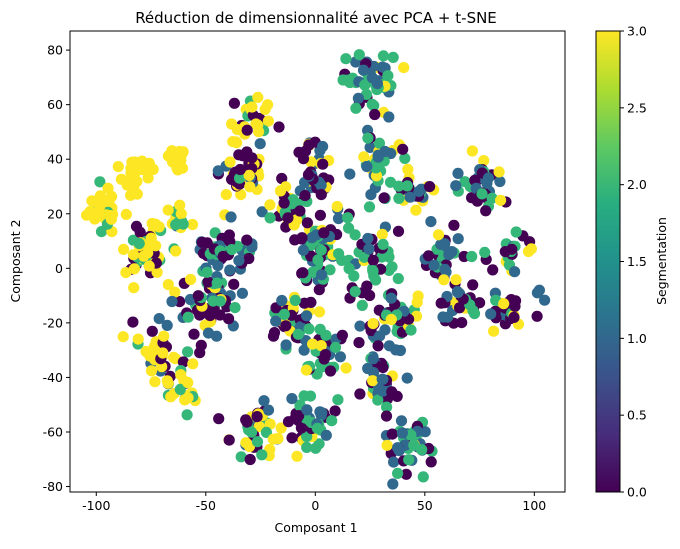 The image size is (680, 549). Describe the element at coordinates (637, 107) in the screenshot. I see `colorbar-tick-label: 2.5` at that location.